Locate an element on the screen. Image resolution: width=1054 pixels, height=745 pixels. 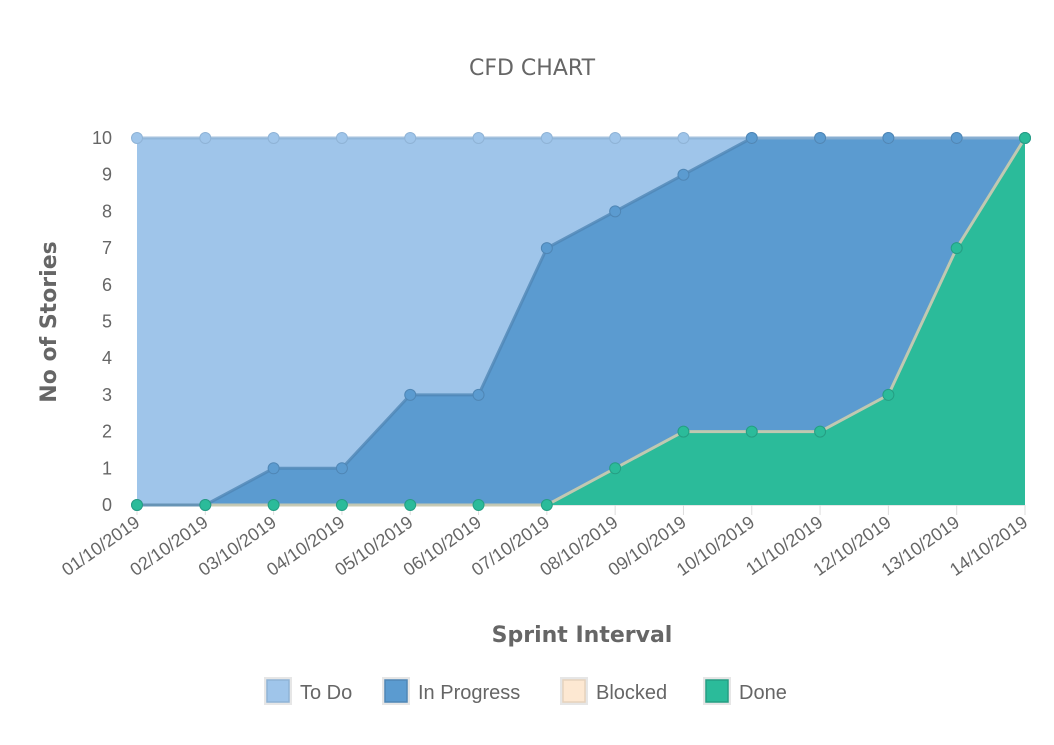
legend-label: Done is located at coordinates (763, 693).